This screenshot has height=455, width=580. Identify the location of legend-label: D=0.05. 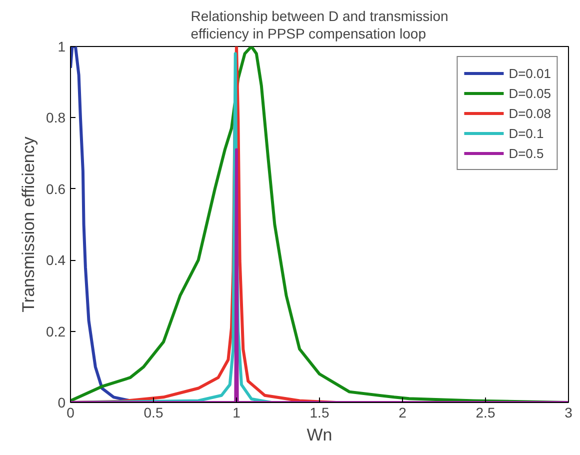
(529, 93).